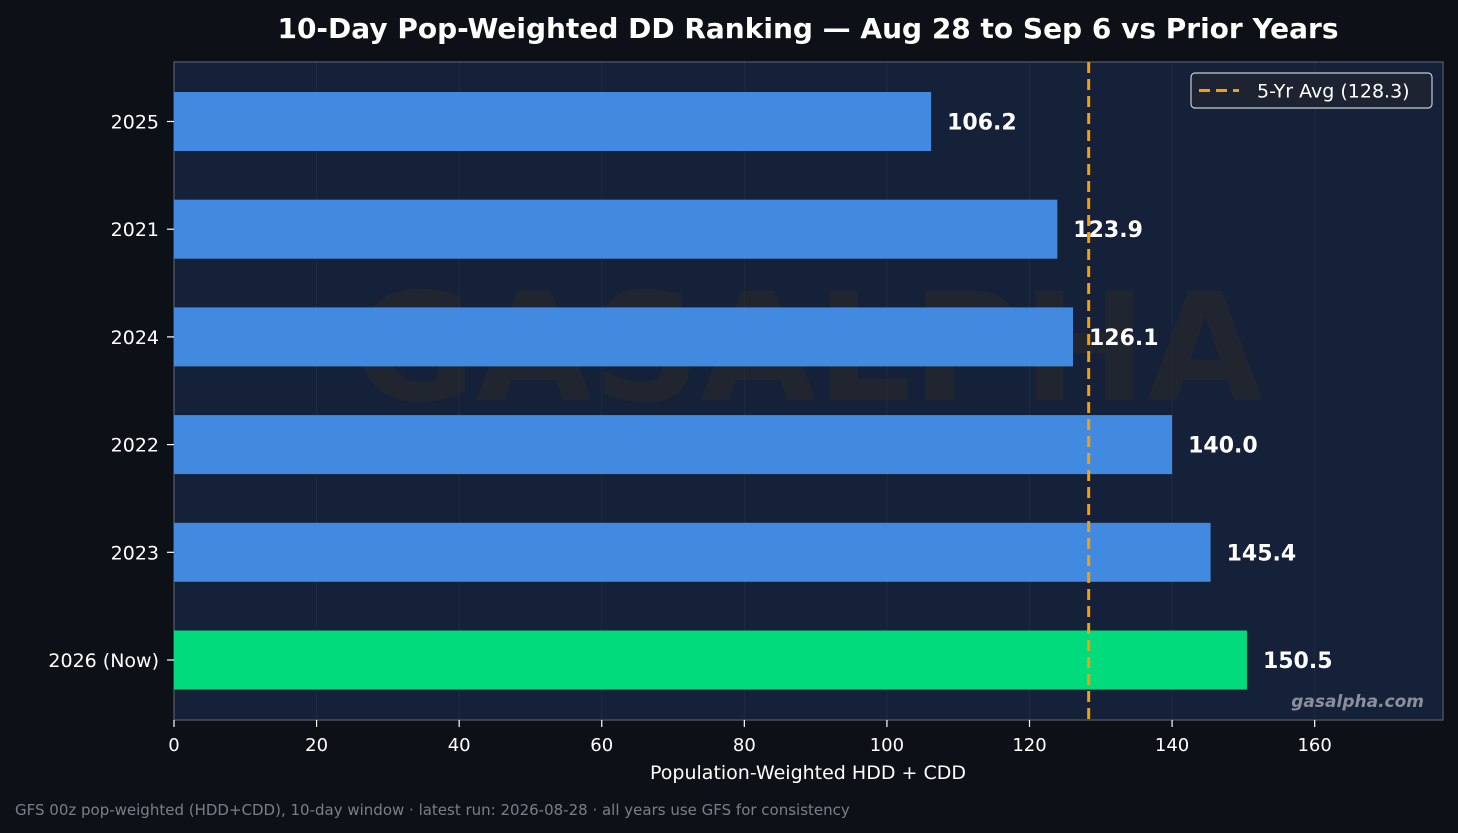  Describe the element at coordinates (1298, 661) in the screenshot. I see `value-label: 150.5` at that location.